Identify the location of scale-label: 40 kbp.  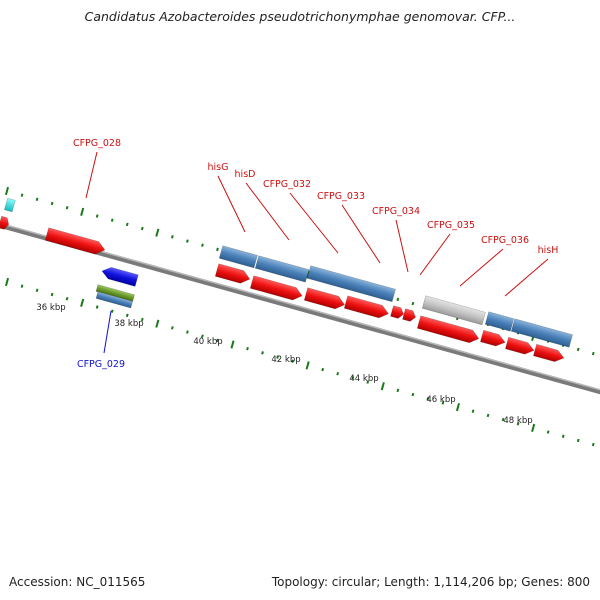
(207, 342).